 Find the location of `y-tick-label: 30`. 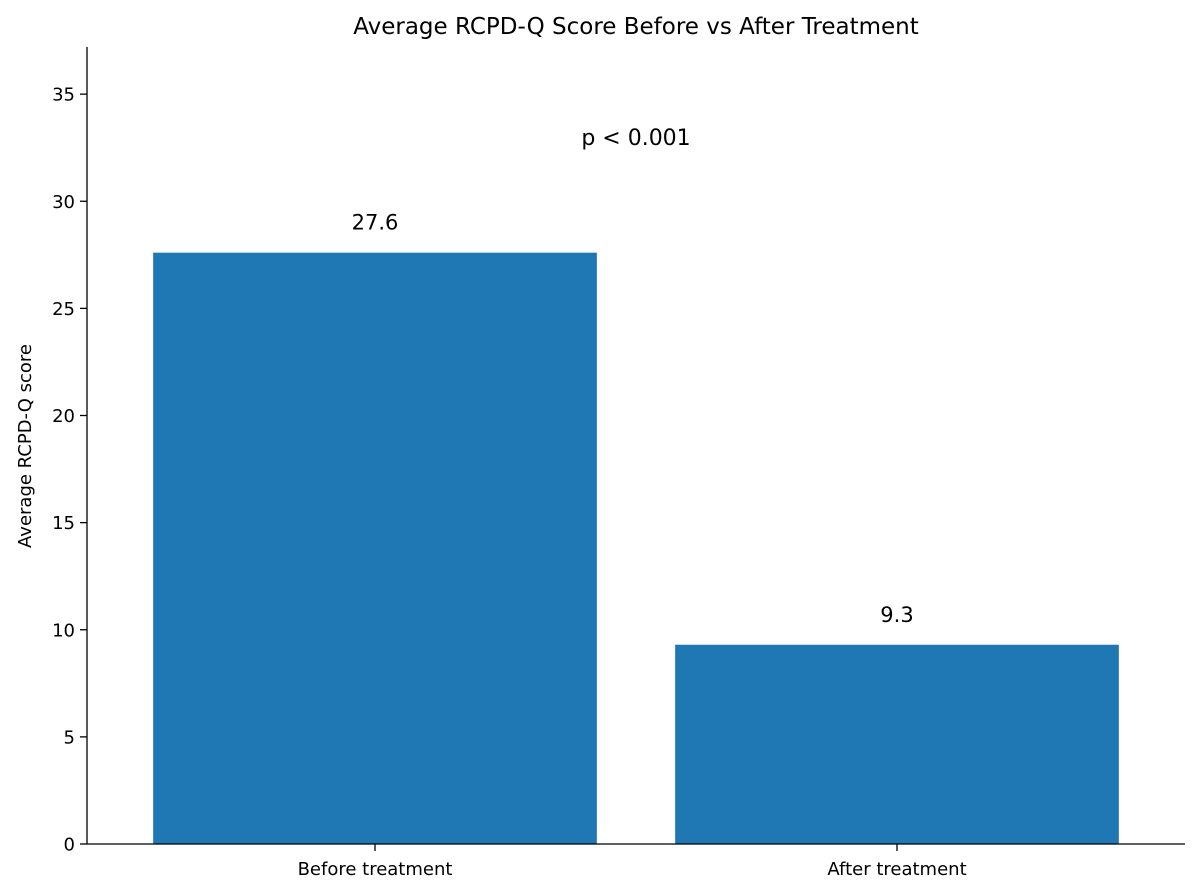

y-tick-label: 30 is located at coordinates (63, 202).